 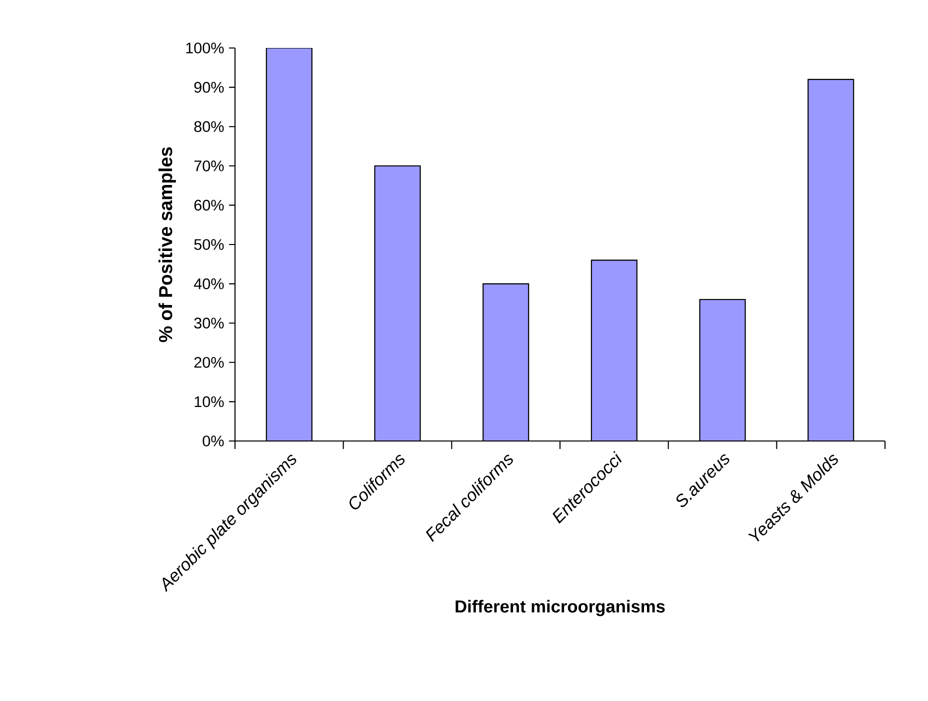 What do you see at coordinates (209, 244) in the screenshot?
I see `y-tick-label: 50%` at bounding box center [209, 244].